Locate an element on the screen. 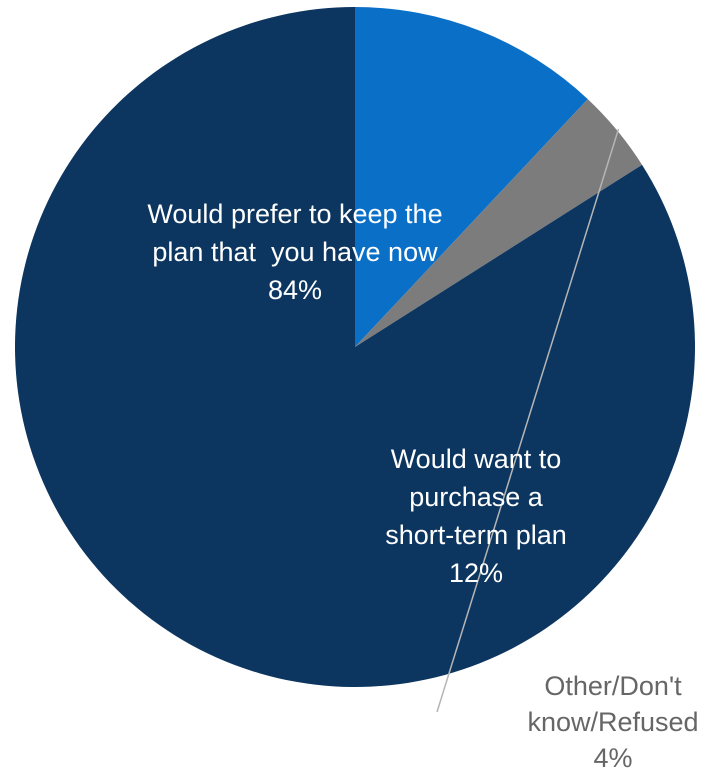 The height and width of the screenshot is (772, 720). data-label-short-term-plan: Would want to is located at coordinates (476, 459).